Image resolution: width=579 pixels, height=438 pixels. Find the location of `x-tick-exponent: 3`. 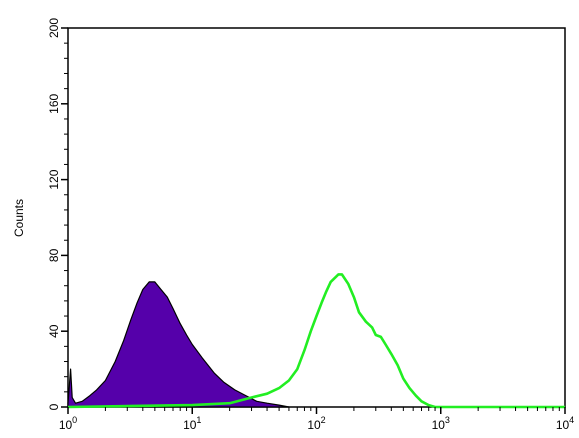

x-tick-exponent: 3 is located at coordinates (447, 420).